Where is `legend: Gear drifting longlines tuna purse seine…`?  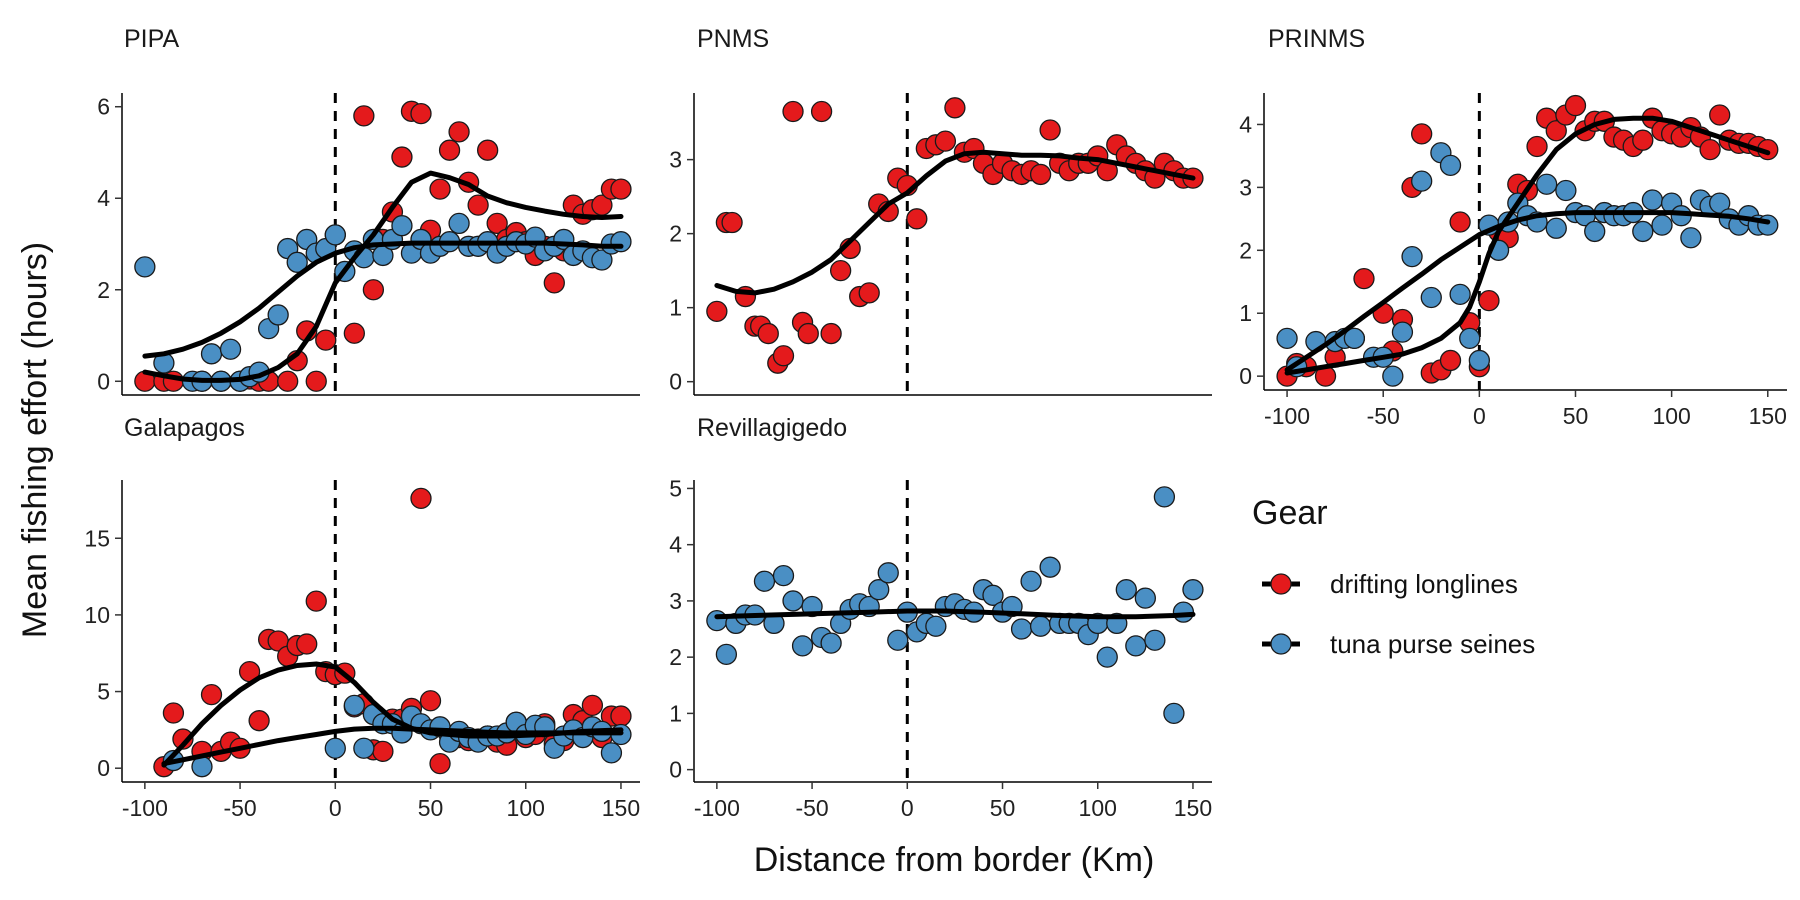
legend: Gear drifting longlines tuna purse seine… is located at coordinates (1393, 576).